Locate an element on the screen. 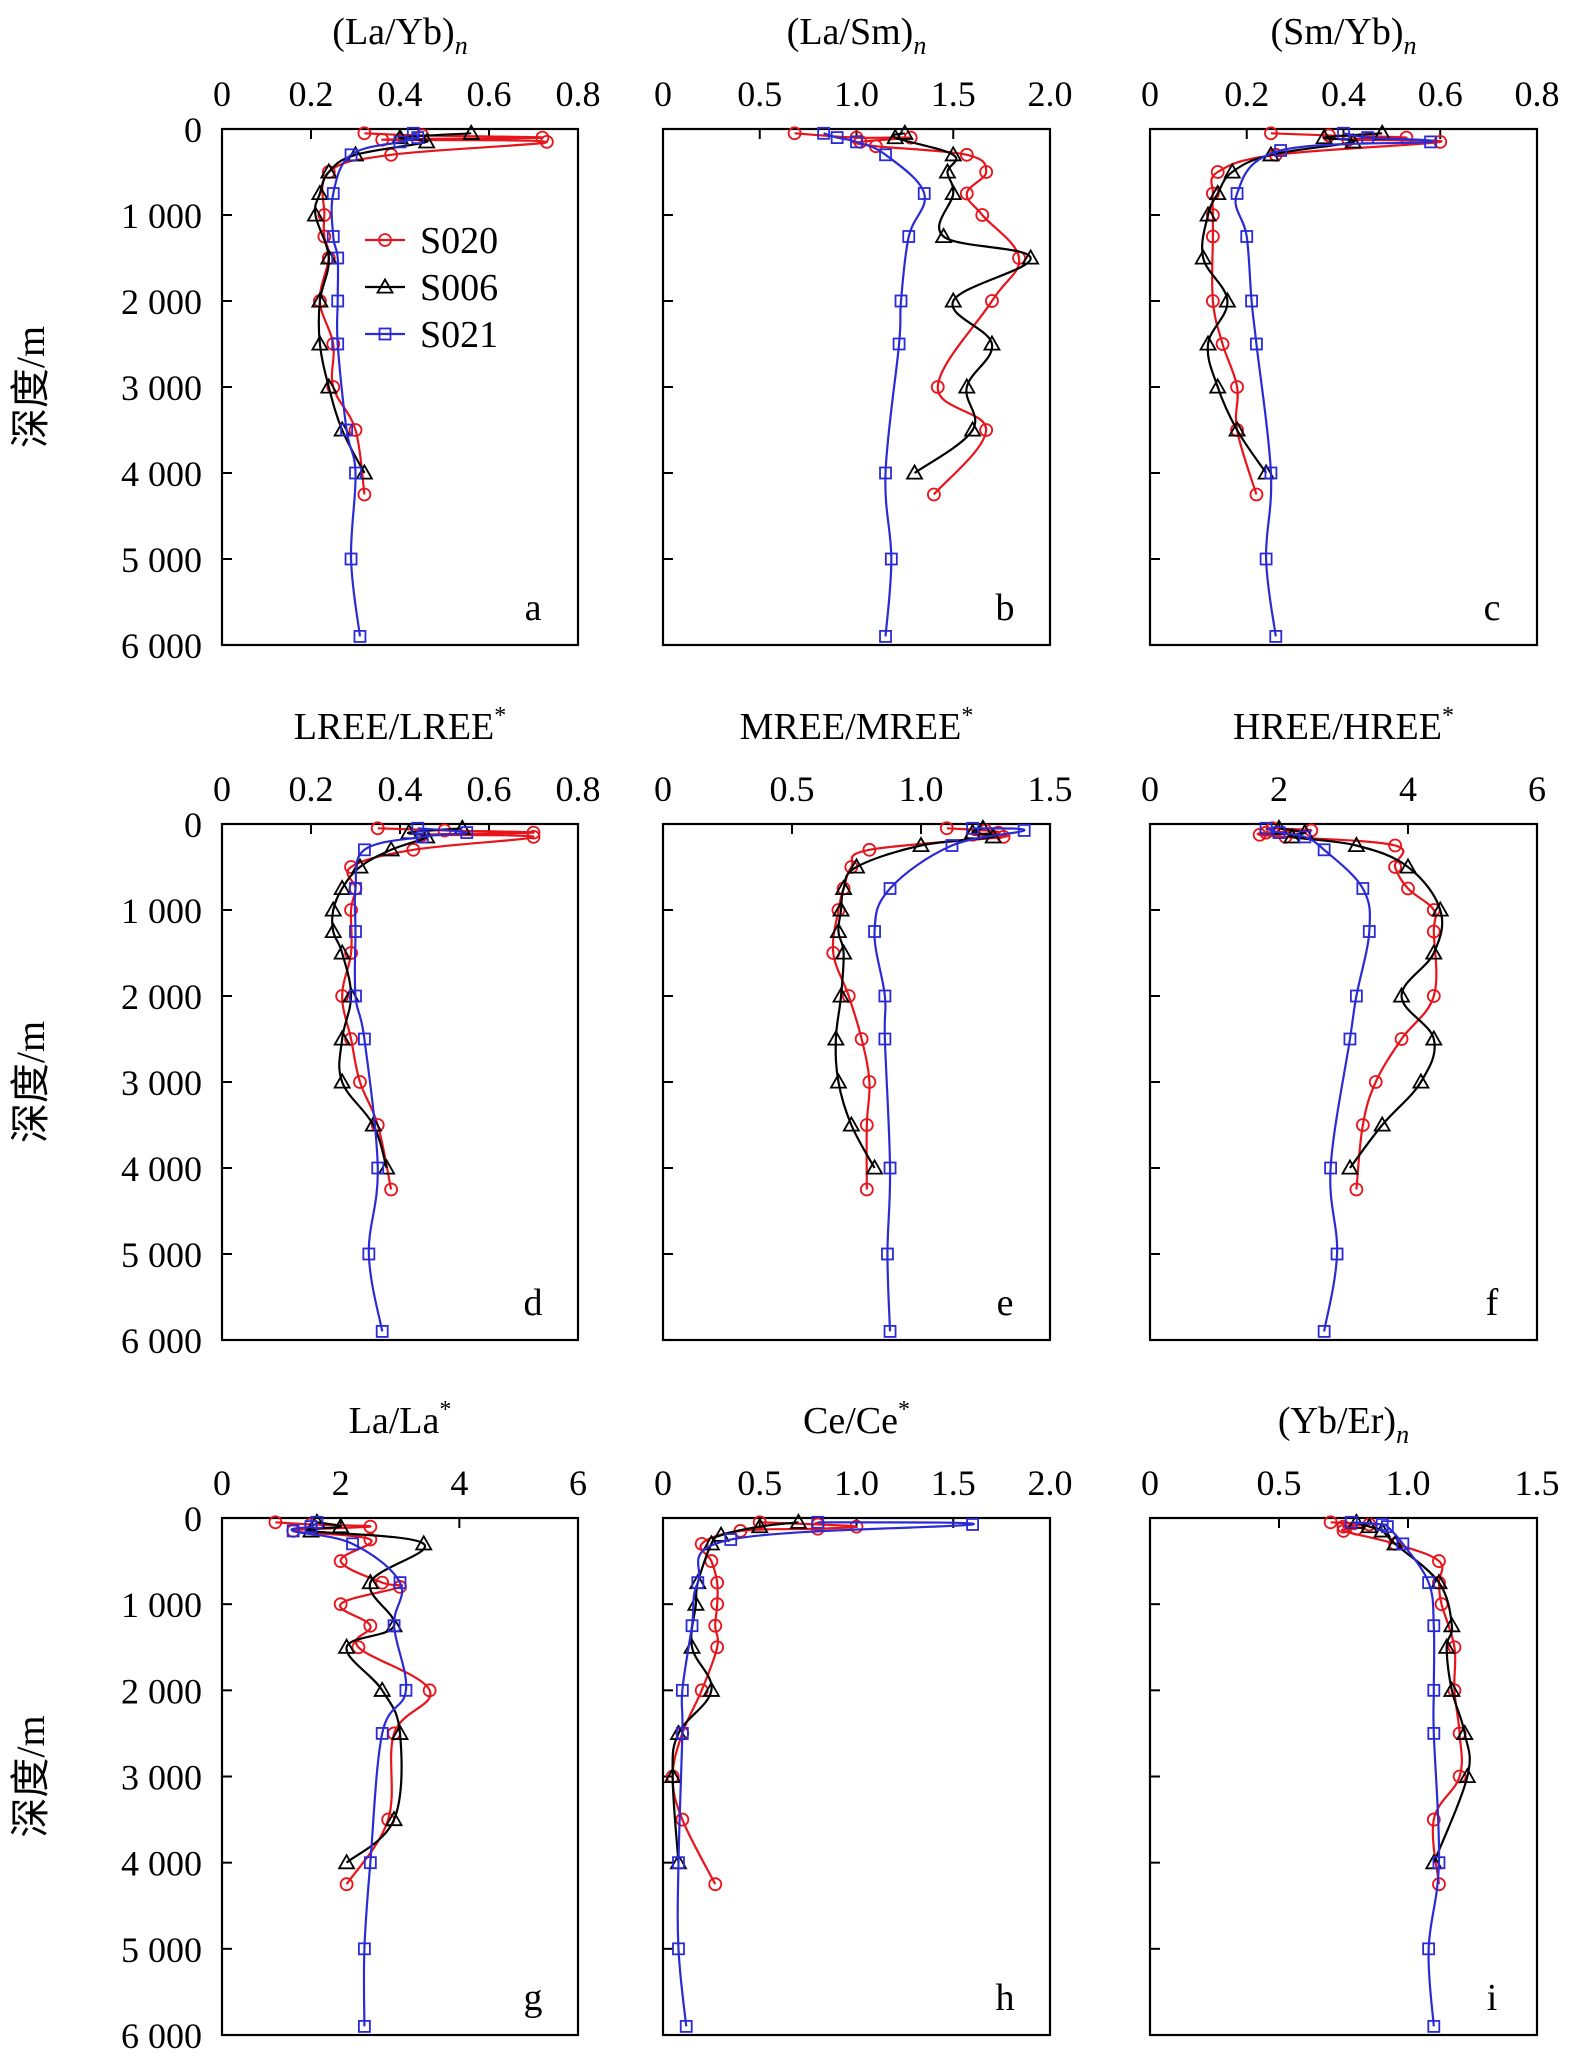 Image resolution: width=1575 pixels, height=2068 pixels. y-tick-label: 0 is located at coordinates (193, 825).